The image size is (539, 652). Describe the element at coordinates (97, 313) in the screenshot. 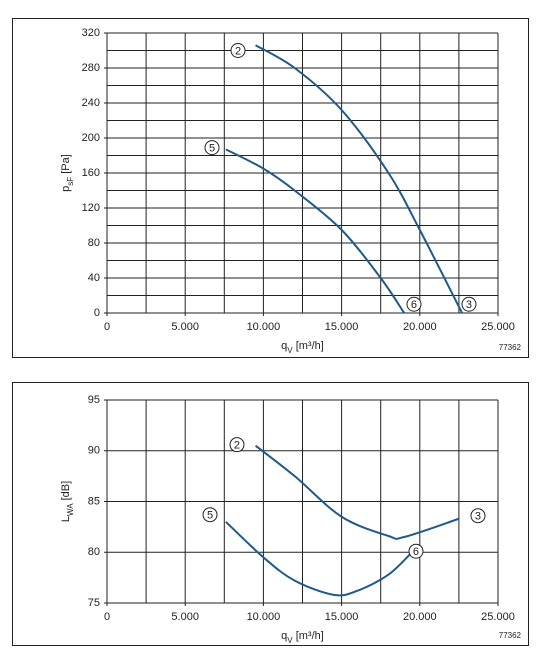

I see `y-tick-label: 0` at that location.